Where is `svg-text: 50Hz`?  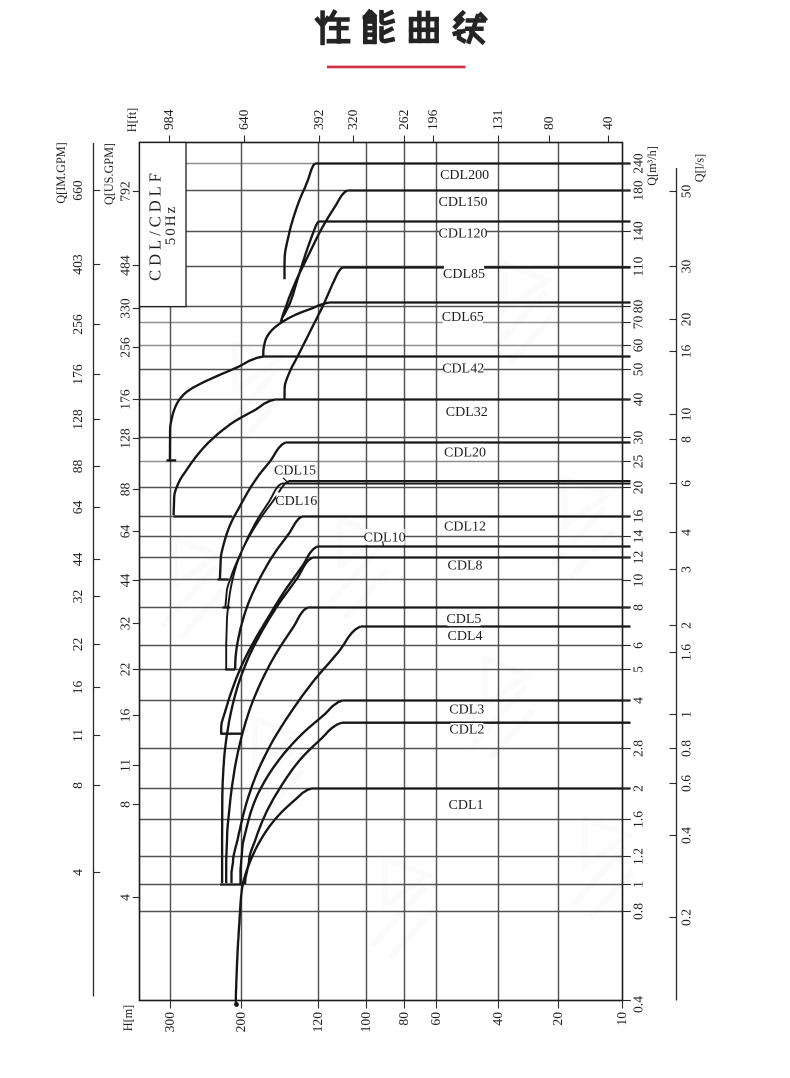
svg-text: 50Hz is located at coordinates (171, 225).